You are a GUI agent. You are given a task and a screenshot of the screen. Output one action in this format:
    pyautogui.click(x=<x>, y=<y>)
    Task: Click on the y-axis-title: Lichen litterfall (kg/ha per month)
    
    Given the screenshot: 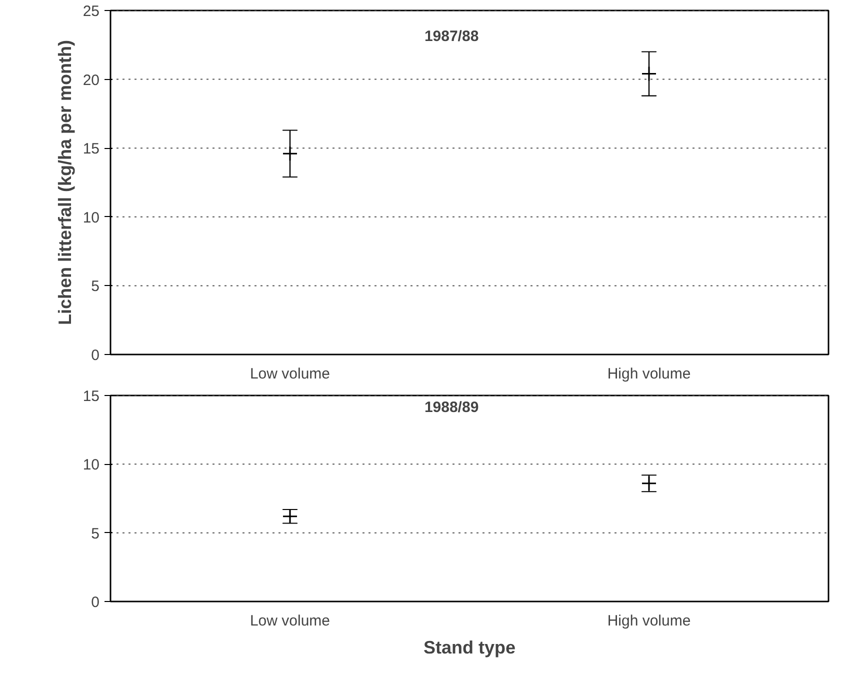 What is the action you would take?
    pyautogui.click(x=64, y=183)
    